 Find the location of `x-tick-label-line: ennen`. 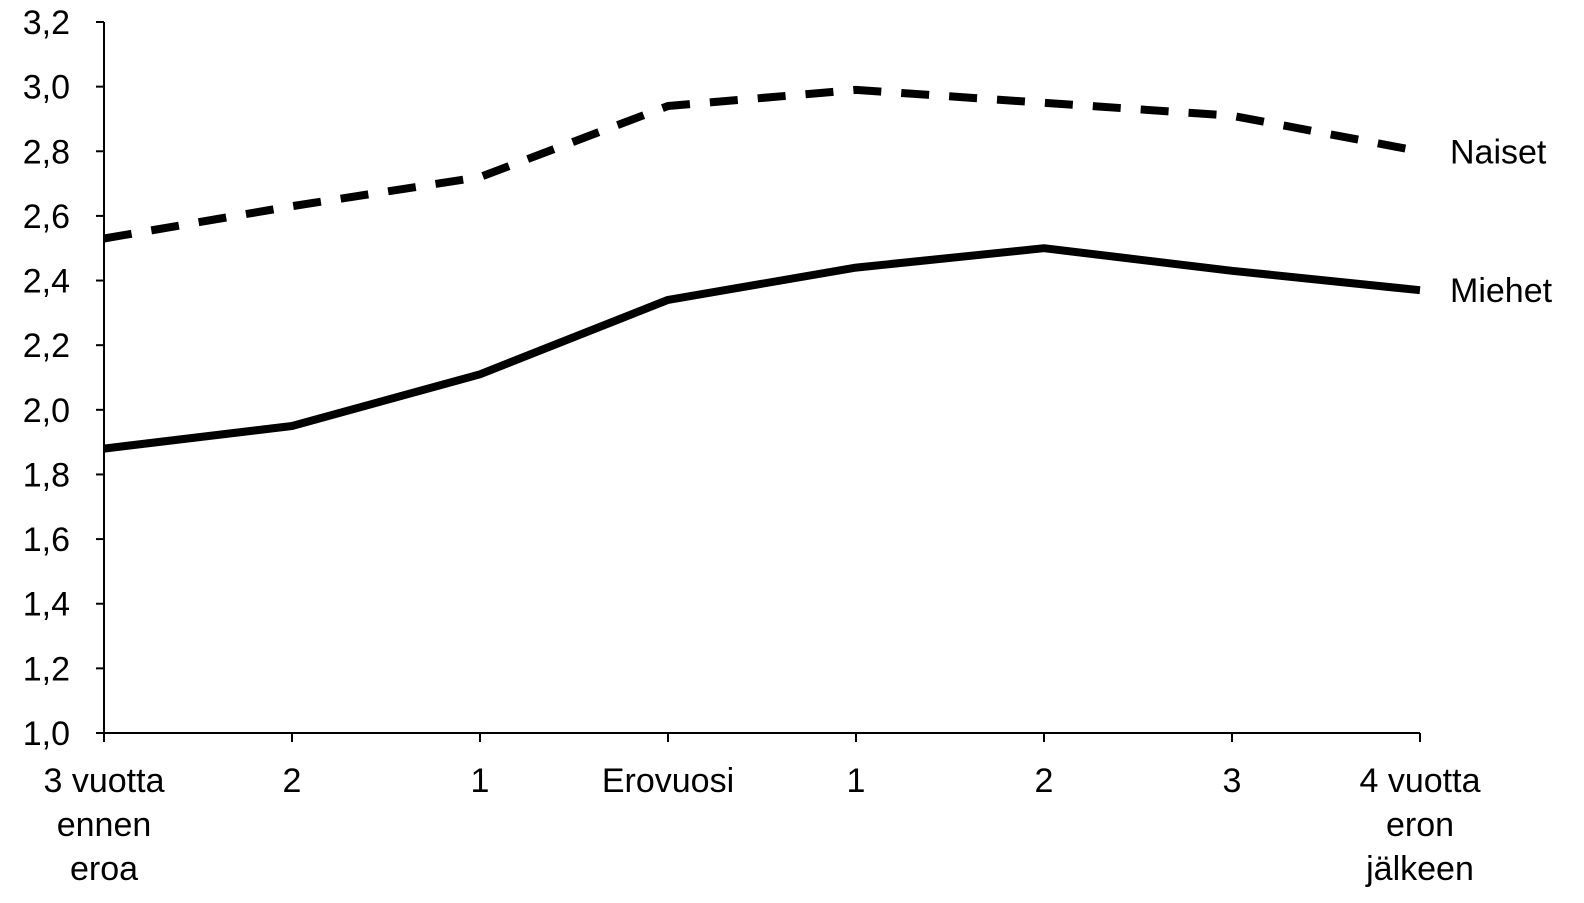

x-tick-label-line: ennen is located at coordinates (104, 825).